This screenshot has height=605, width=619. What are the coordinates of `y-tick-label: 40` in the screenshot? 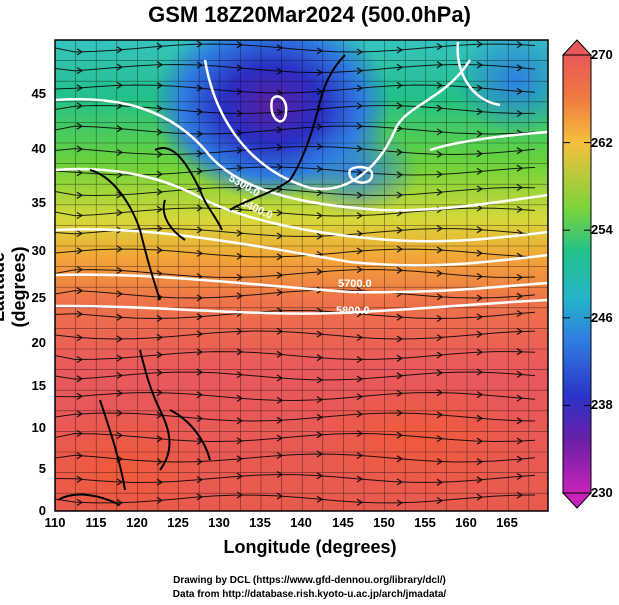 It's located at (38, 148).